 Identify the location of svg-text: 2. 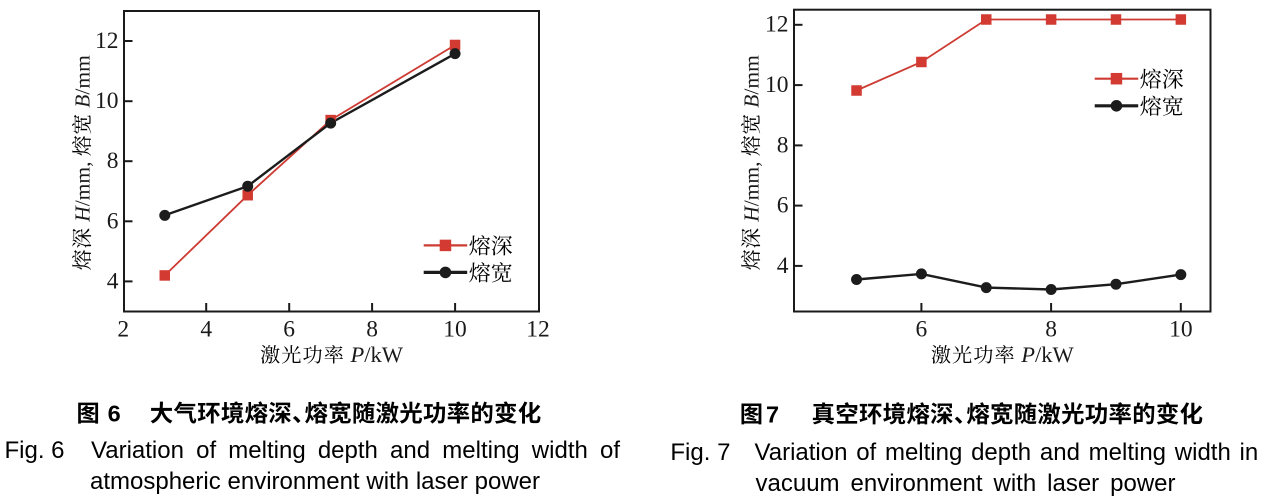
(123, 330).